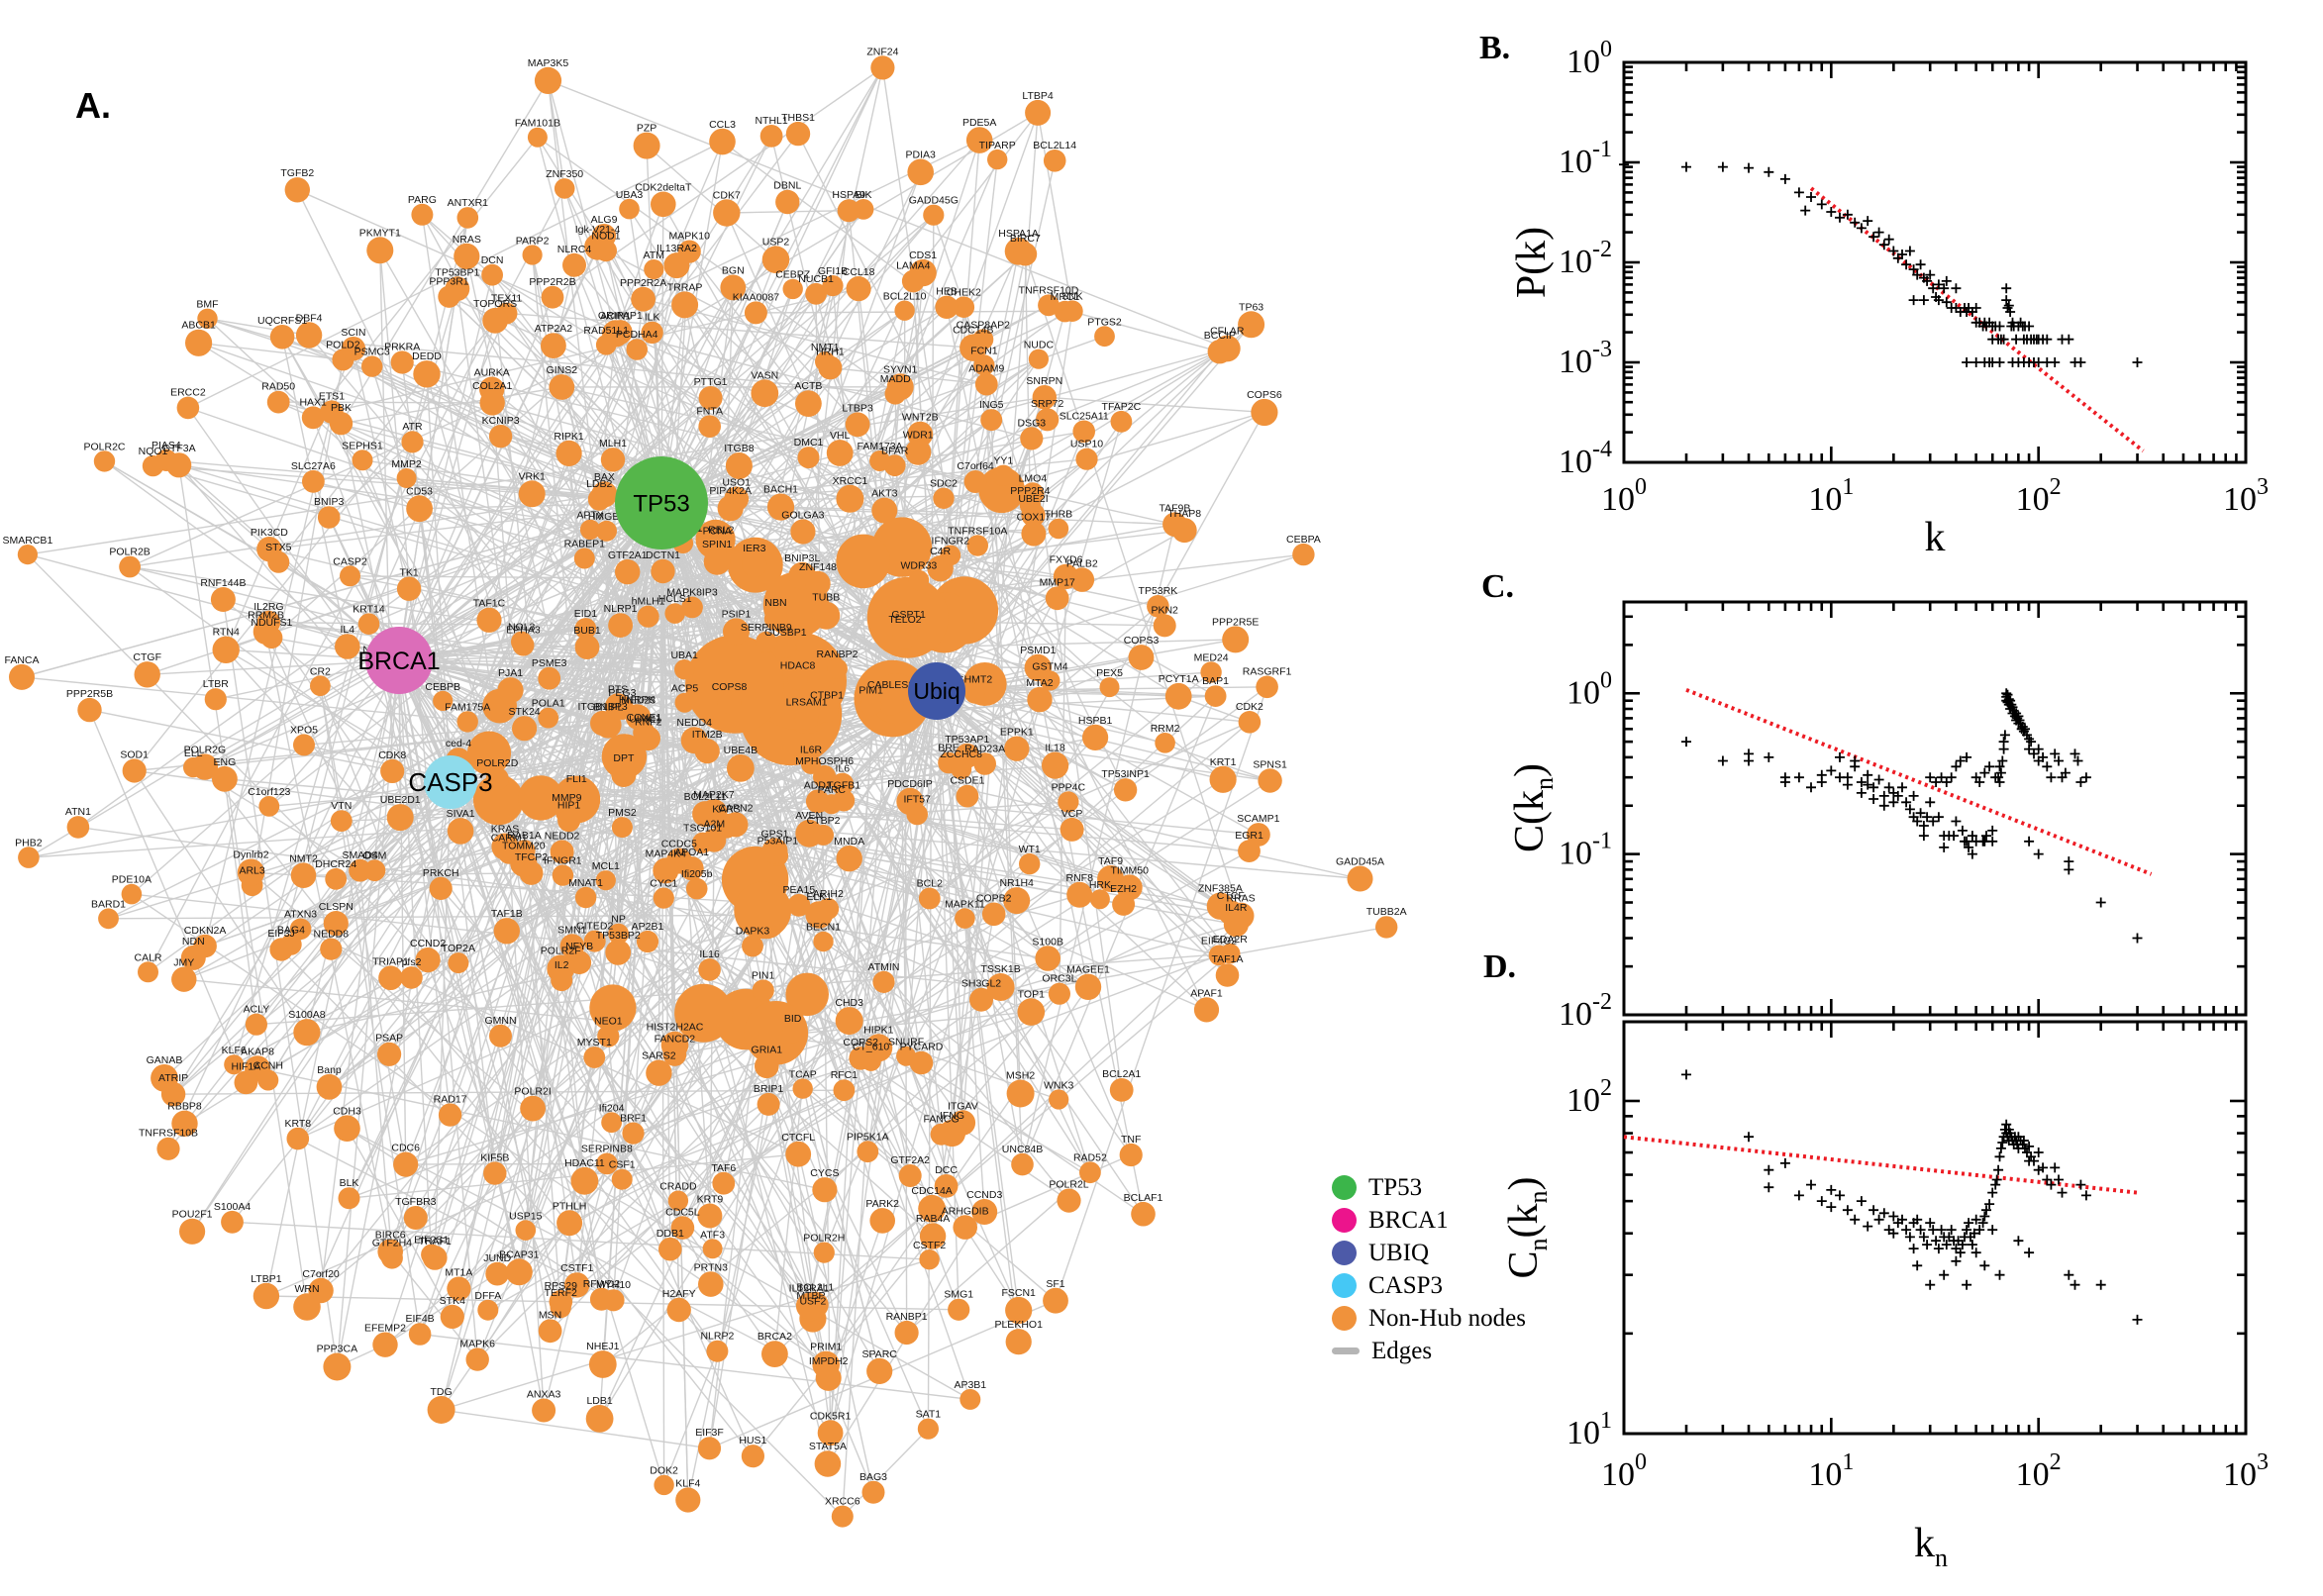 The image size is (2323, 1596). I want to click on y-tick-label: 10⁻², so click(1586, 1011).